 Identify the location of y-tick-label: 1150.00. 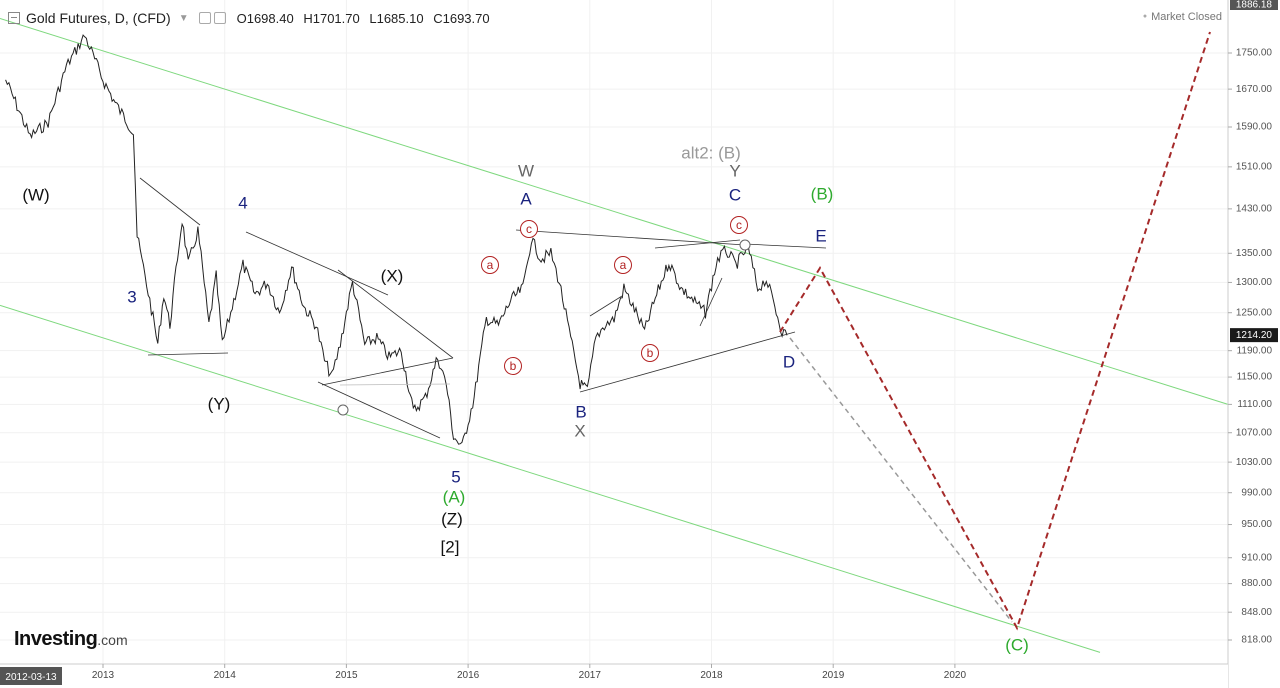
(1255, 377).